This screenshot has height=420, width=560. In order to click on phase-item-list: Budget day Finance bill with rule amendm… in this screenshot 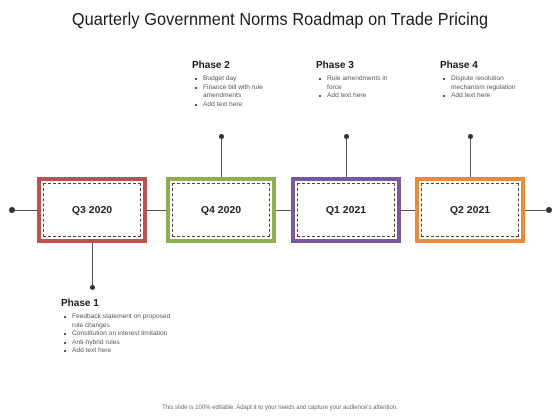, I will do `click(242, 92)`.